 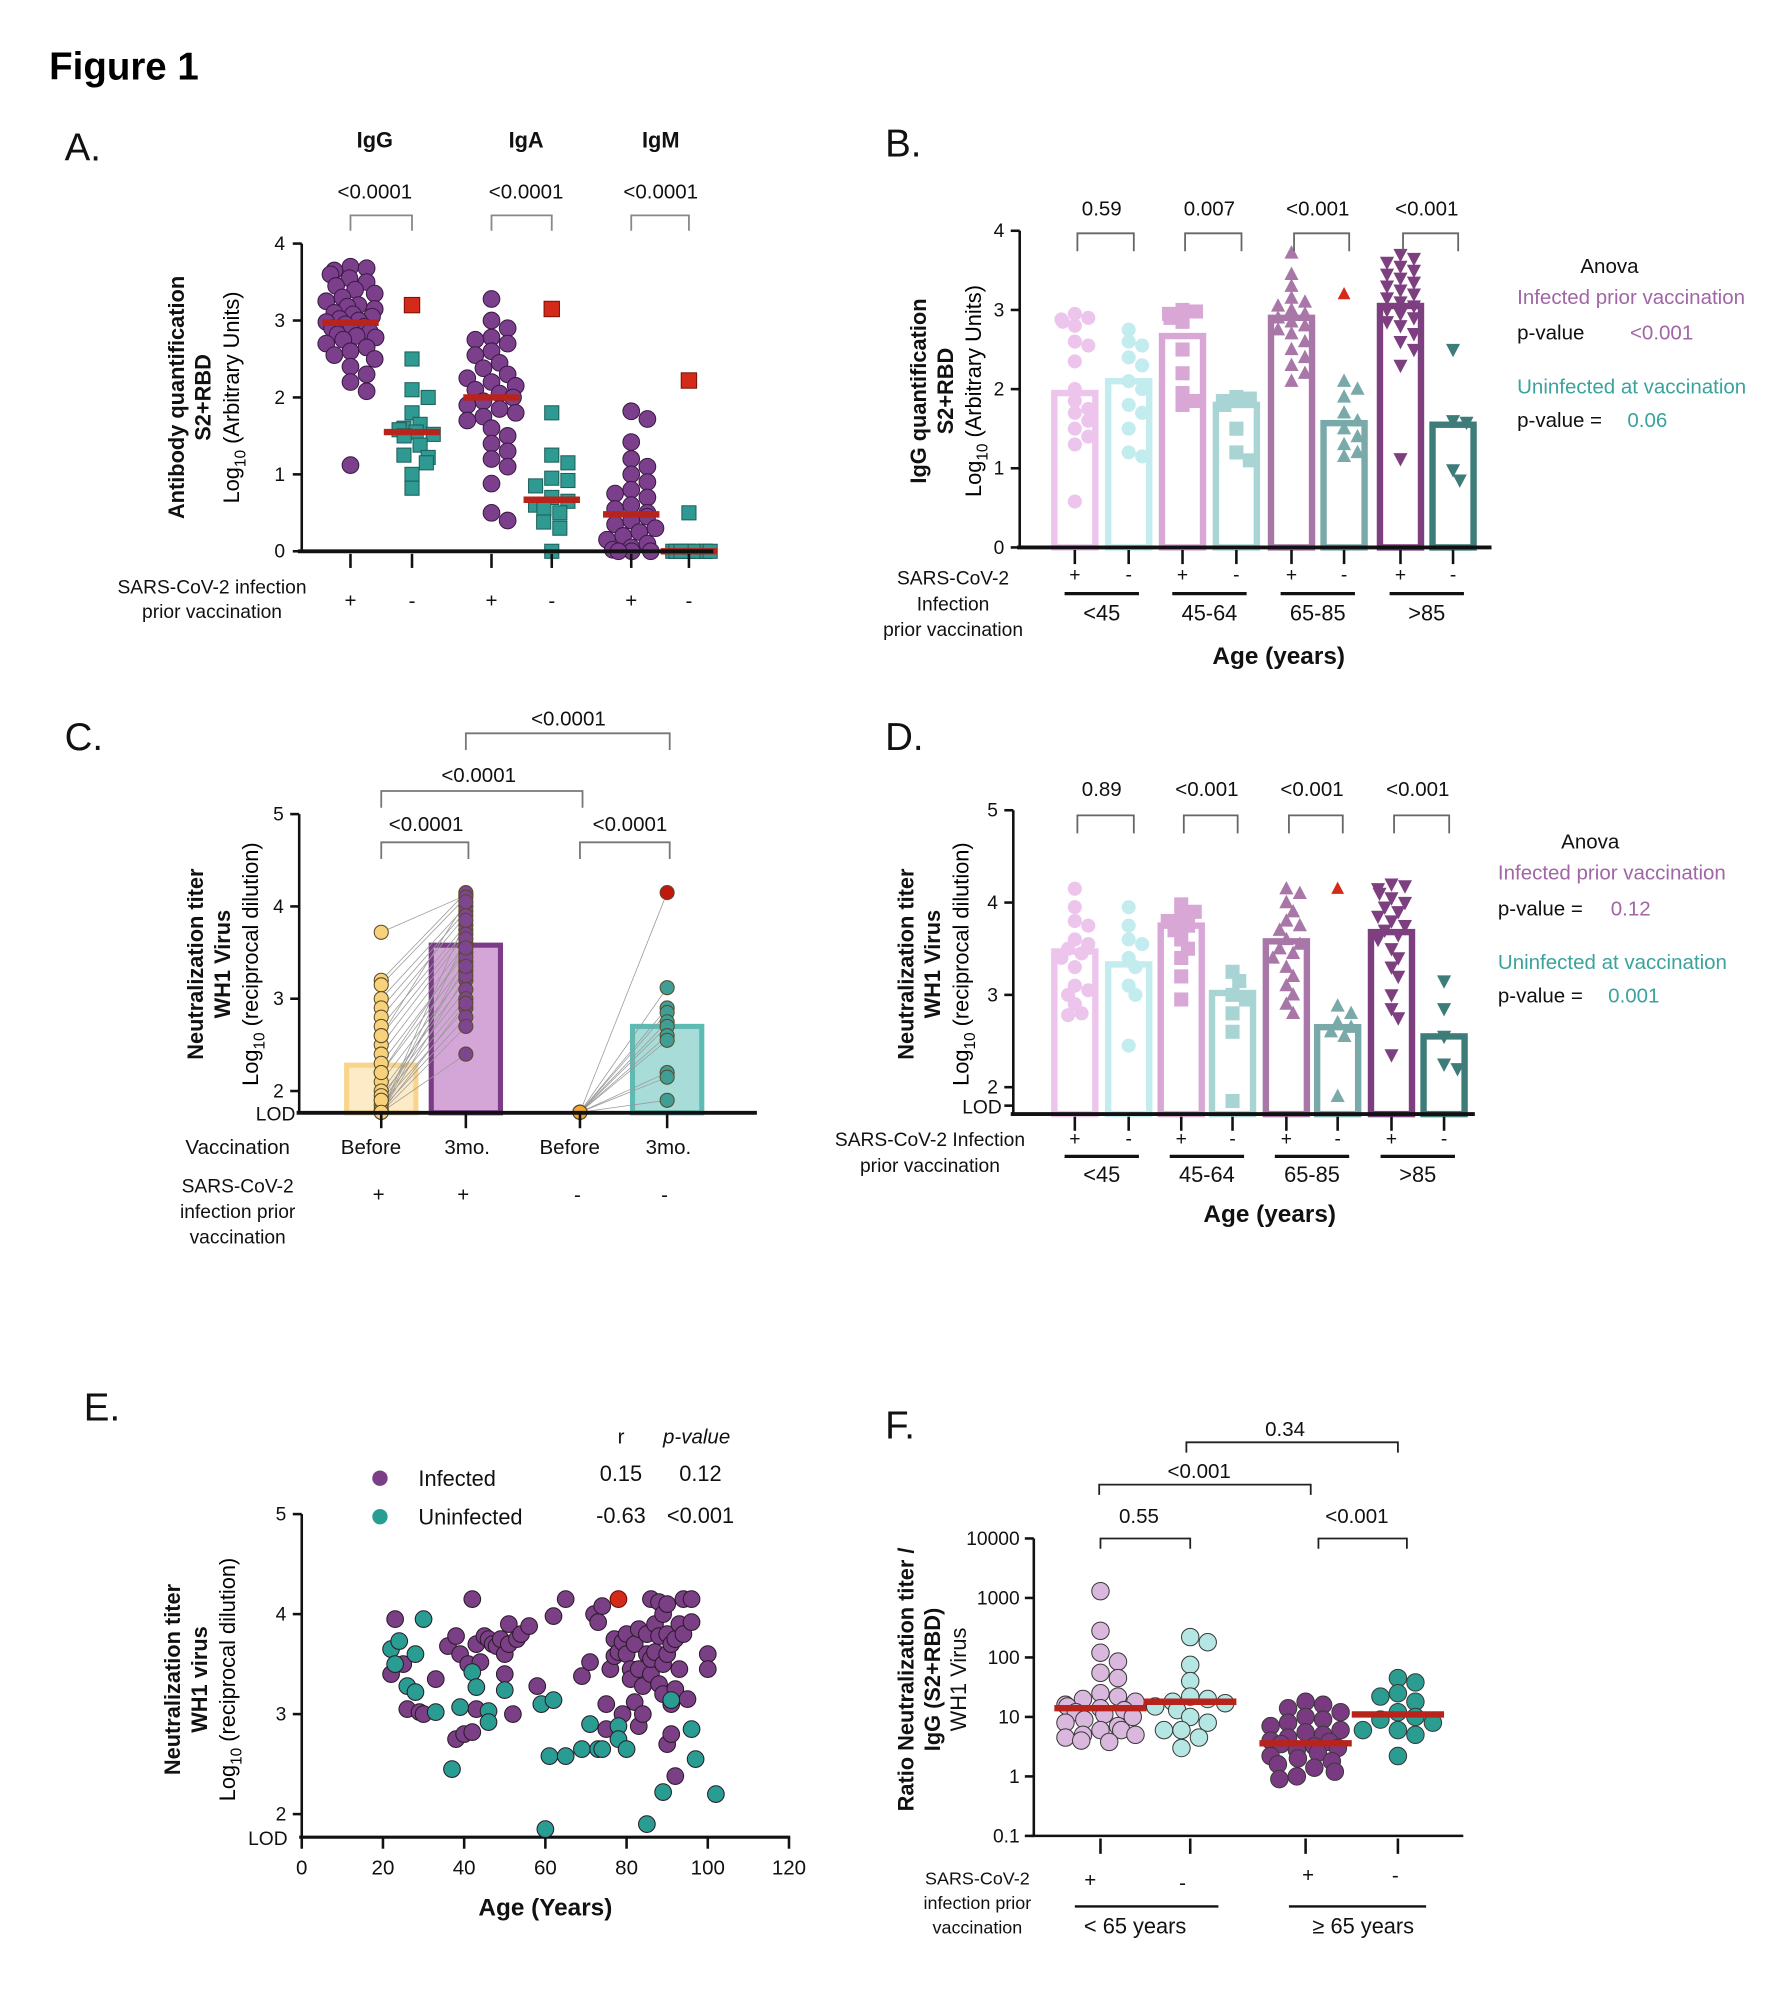 What do you see at coordinates (982, 1107) in the screenshot?
I see `lod-label: LOD` at bounding box center [982, 1107].